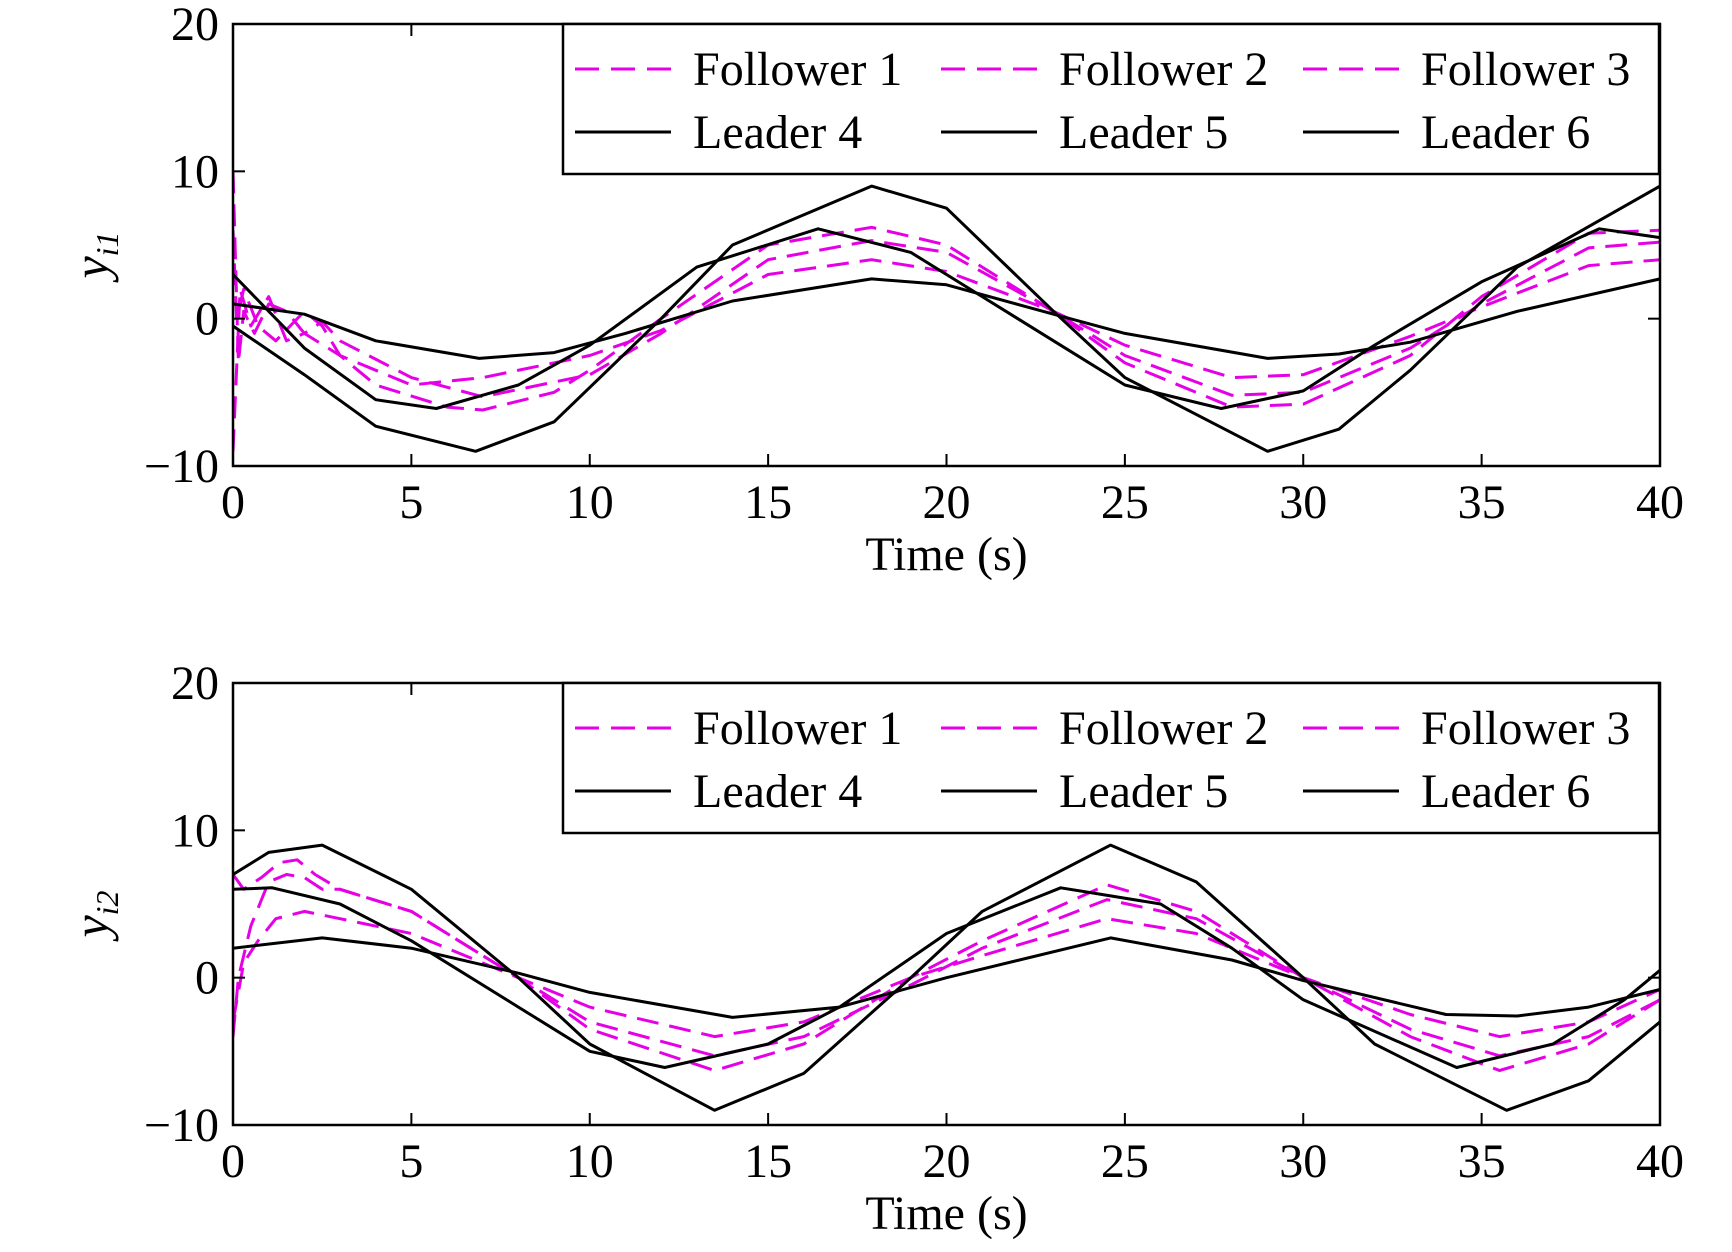  I want to click on y-axis-label: yi1, so click(94, 257).